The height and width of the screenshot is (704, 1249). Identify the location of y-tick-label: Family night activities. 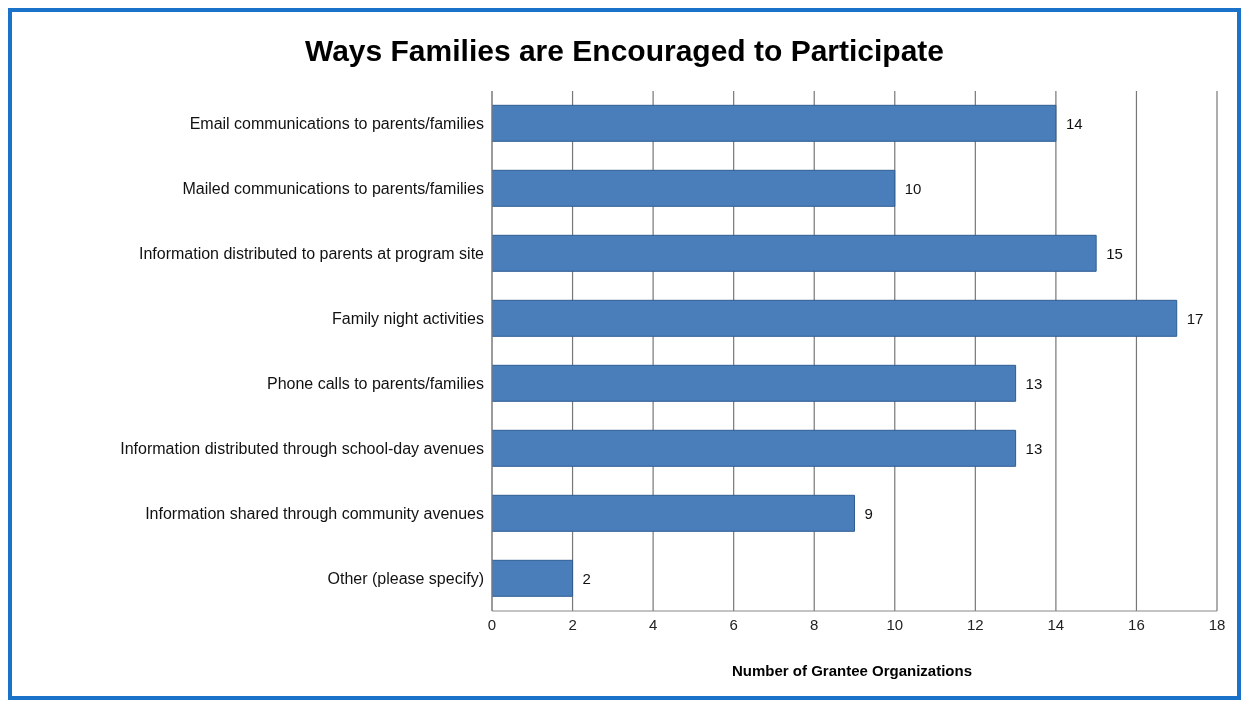
(407, 319).